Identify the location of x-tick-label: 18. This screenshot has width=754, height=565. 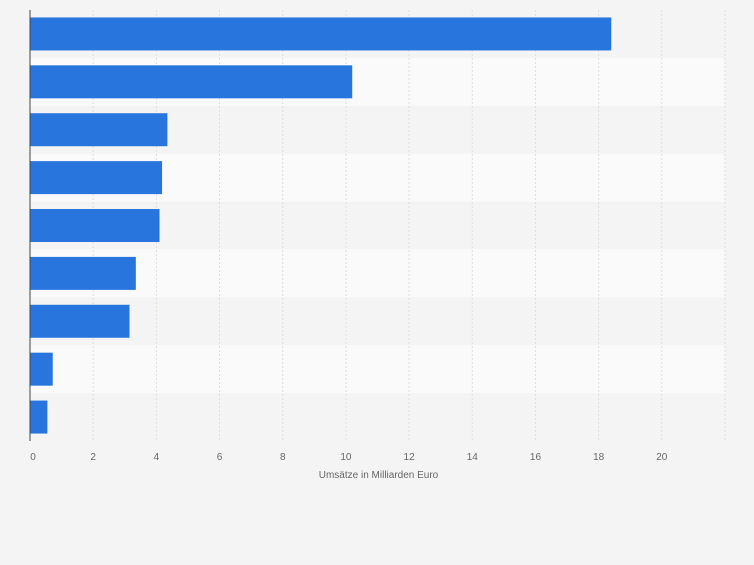
(599, 457).